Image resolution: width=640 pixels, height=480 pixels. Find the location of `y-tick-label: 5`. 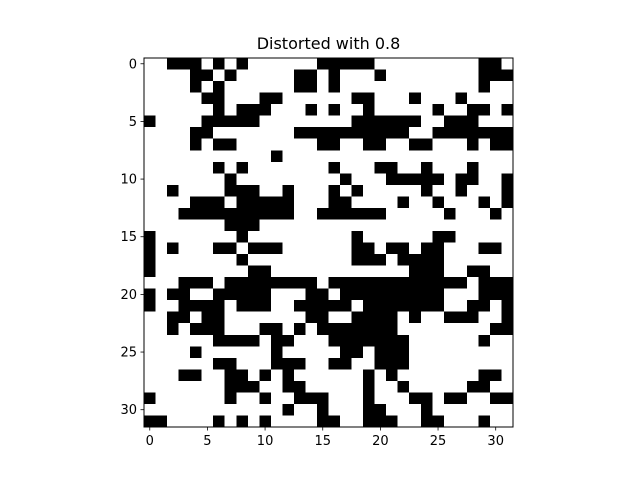

y-tick-label: 5 is located at coordinates (133, 122).